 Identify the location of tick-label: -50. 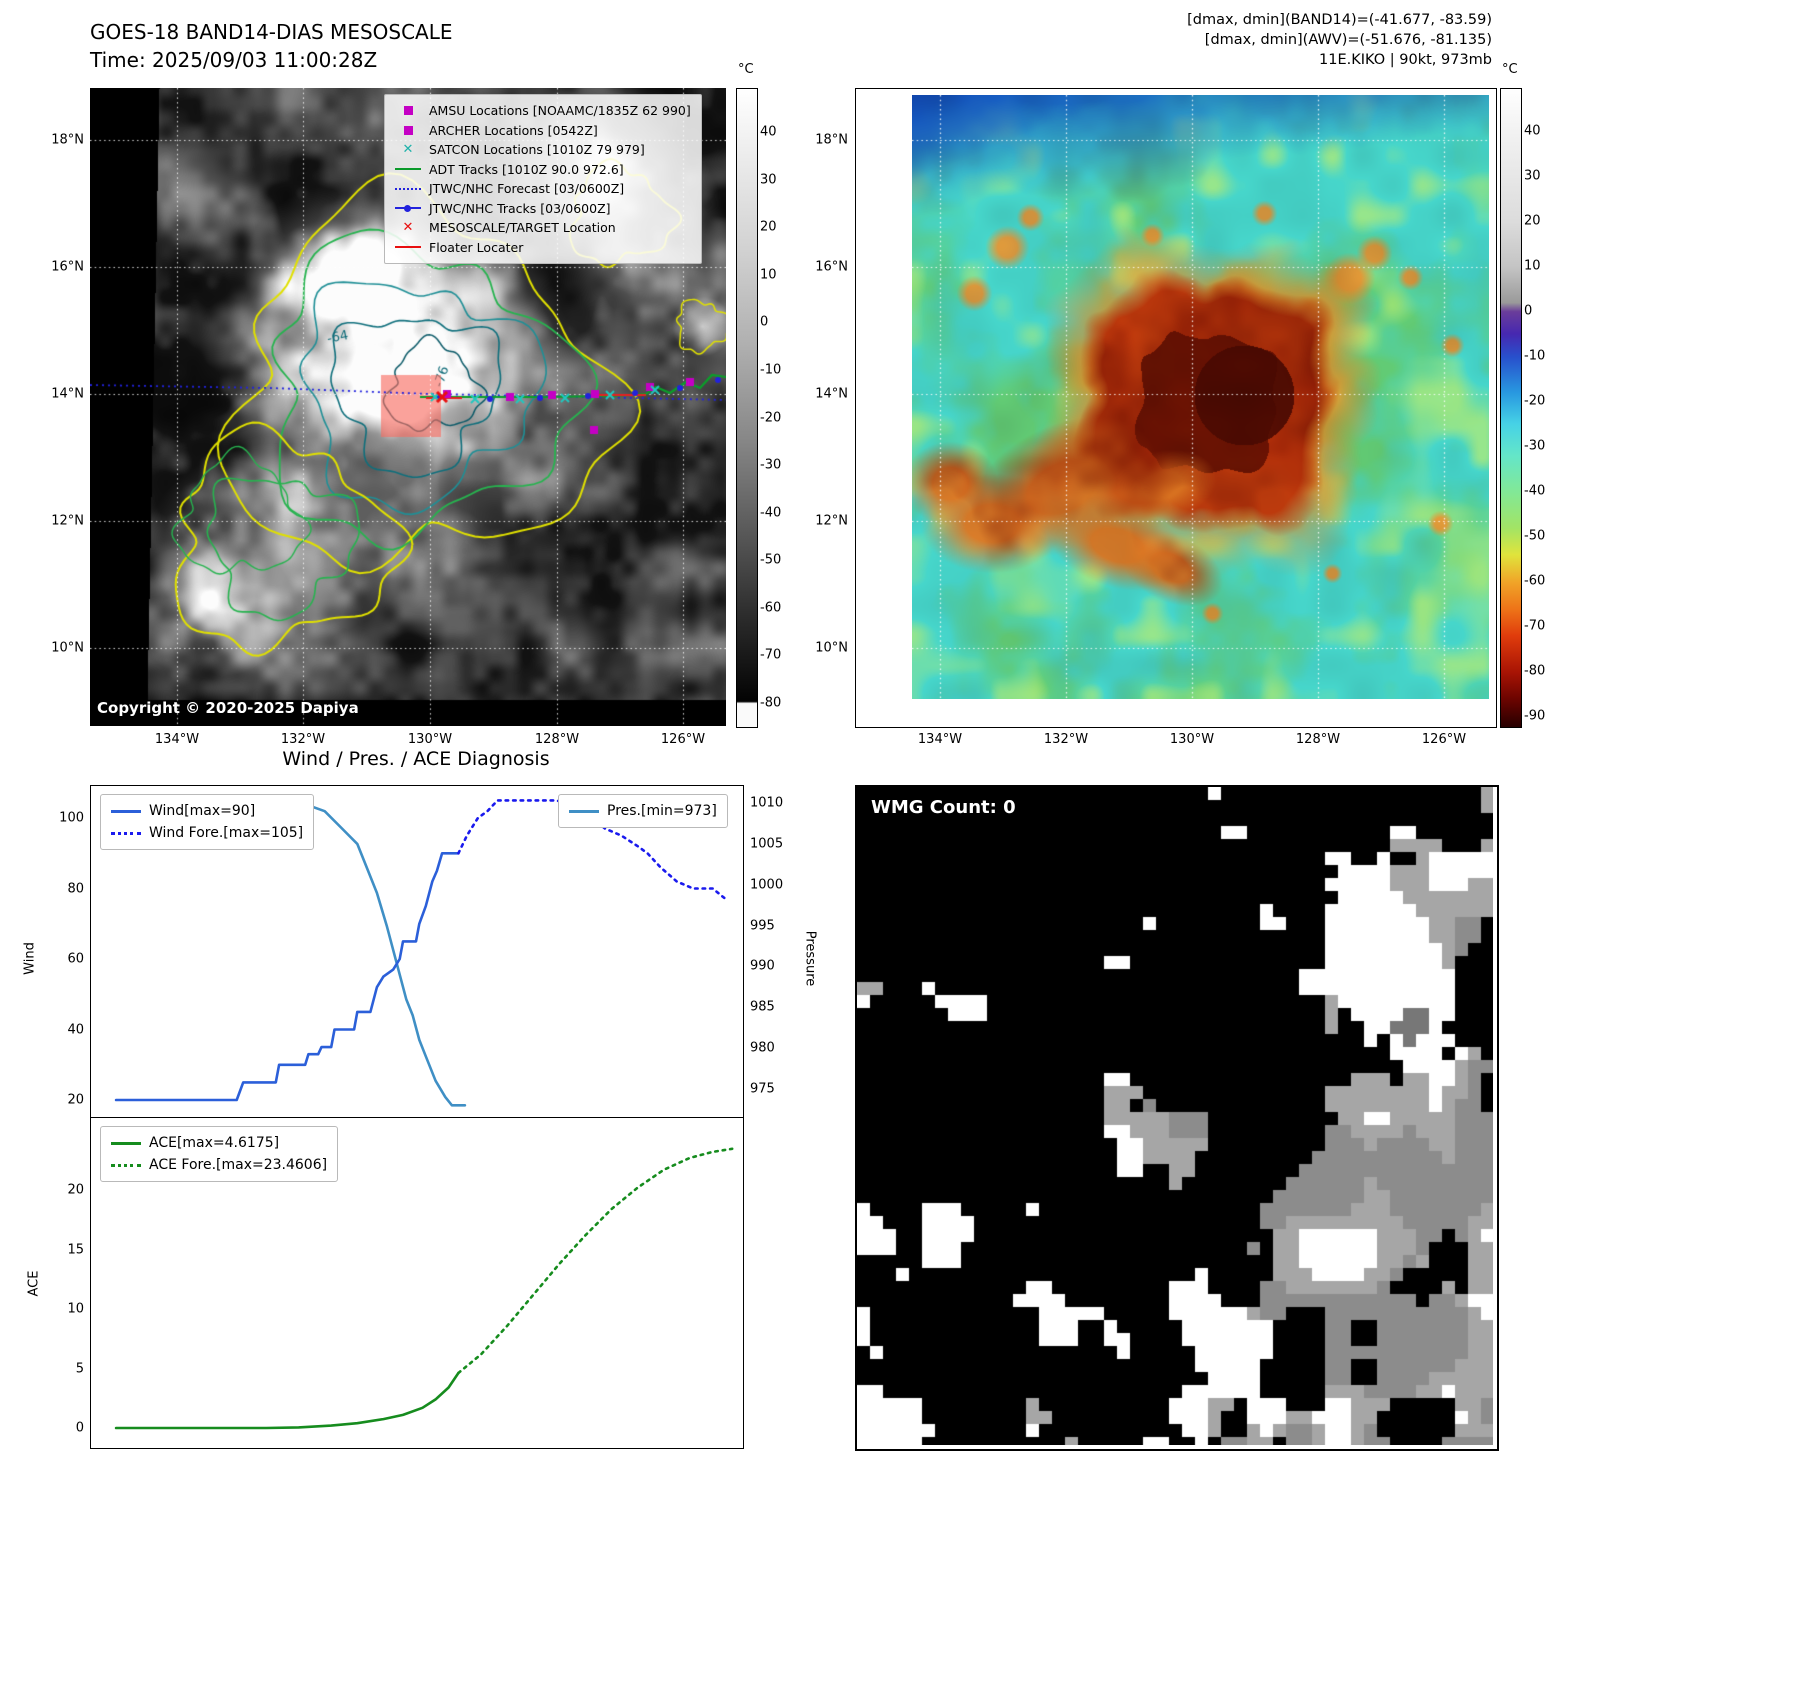
(771, 560).